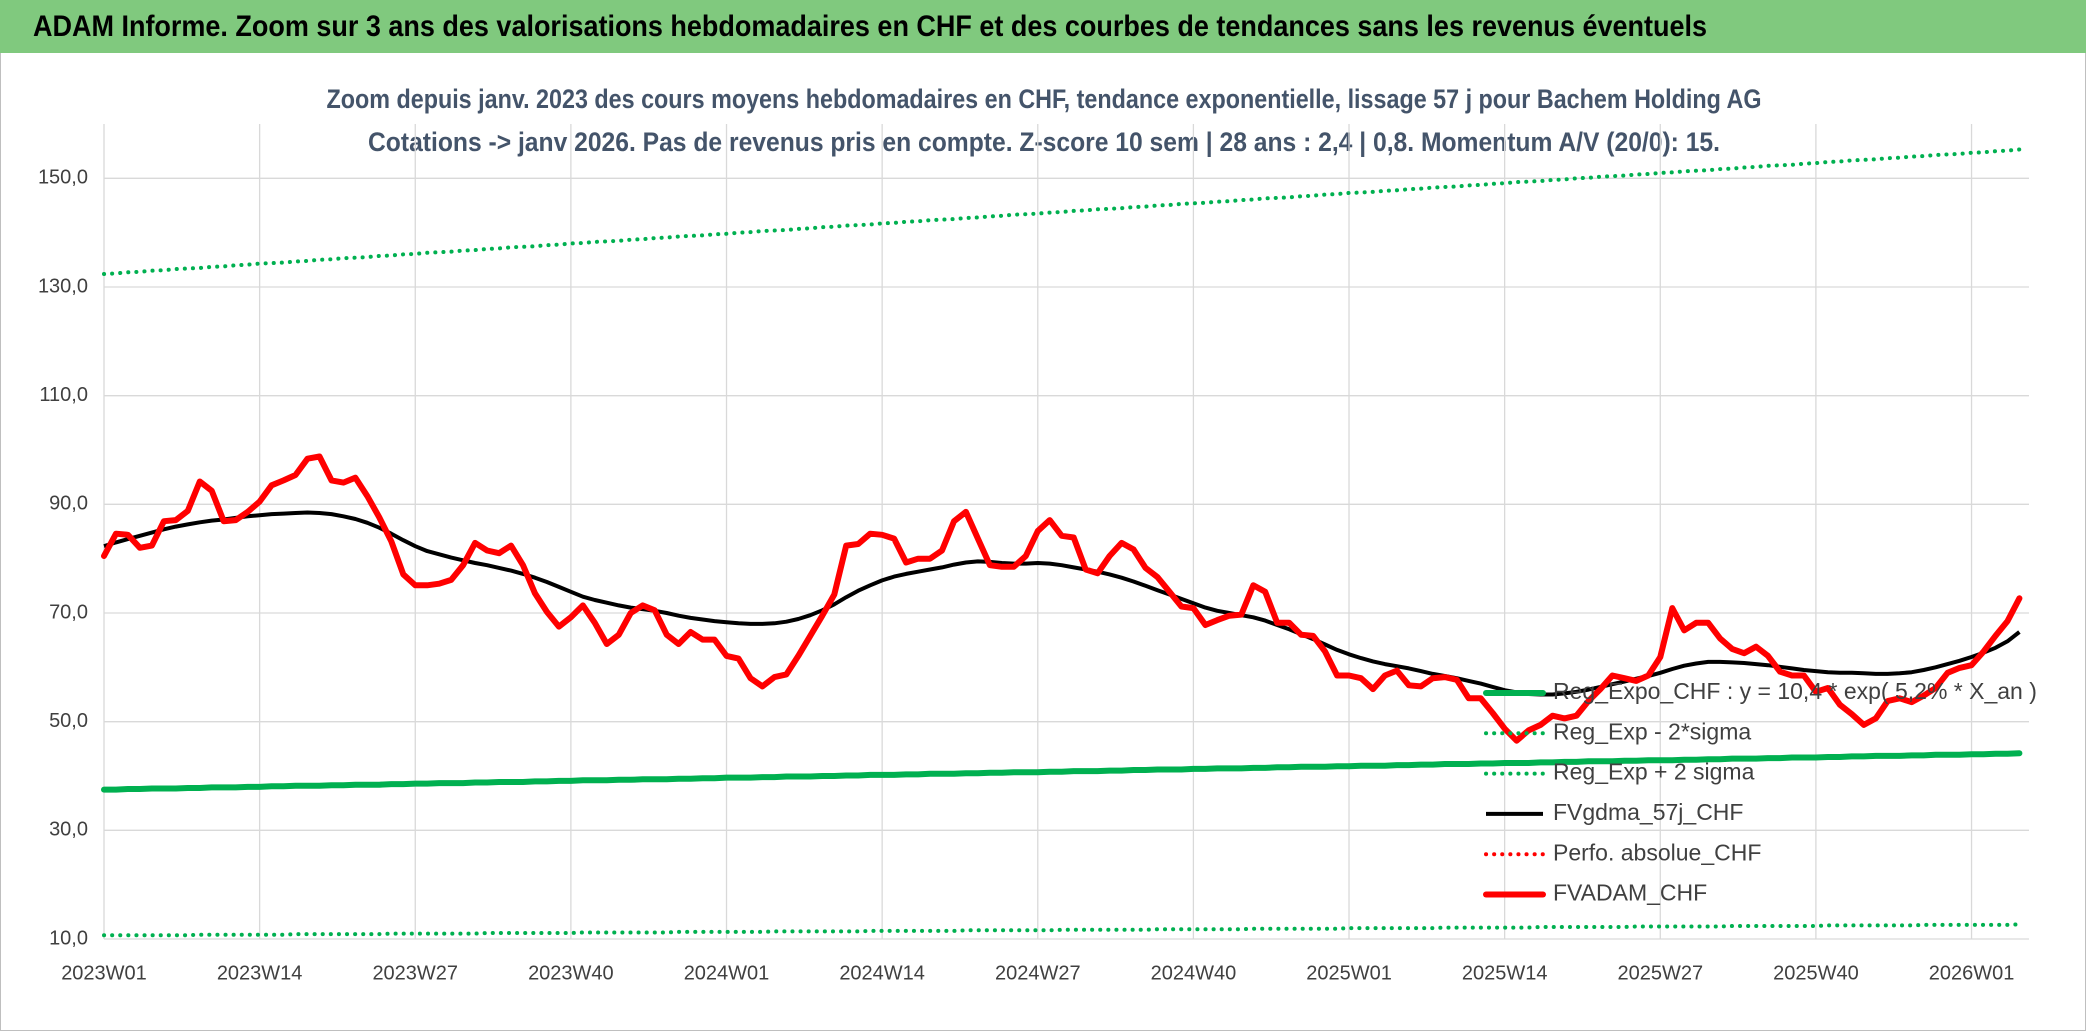 Image resolution: width=2086 pixels, height=1036 pixels. Describe the element at coordinates (415, 973) in the screenshot. I see `x-tick-label: 2023W27` at that location.